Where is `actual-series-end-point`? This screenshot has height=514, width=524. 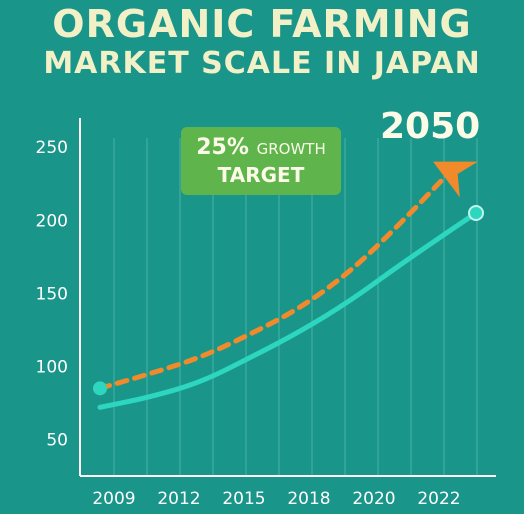
actual-series-end-point is located at coordinates (476, 212).